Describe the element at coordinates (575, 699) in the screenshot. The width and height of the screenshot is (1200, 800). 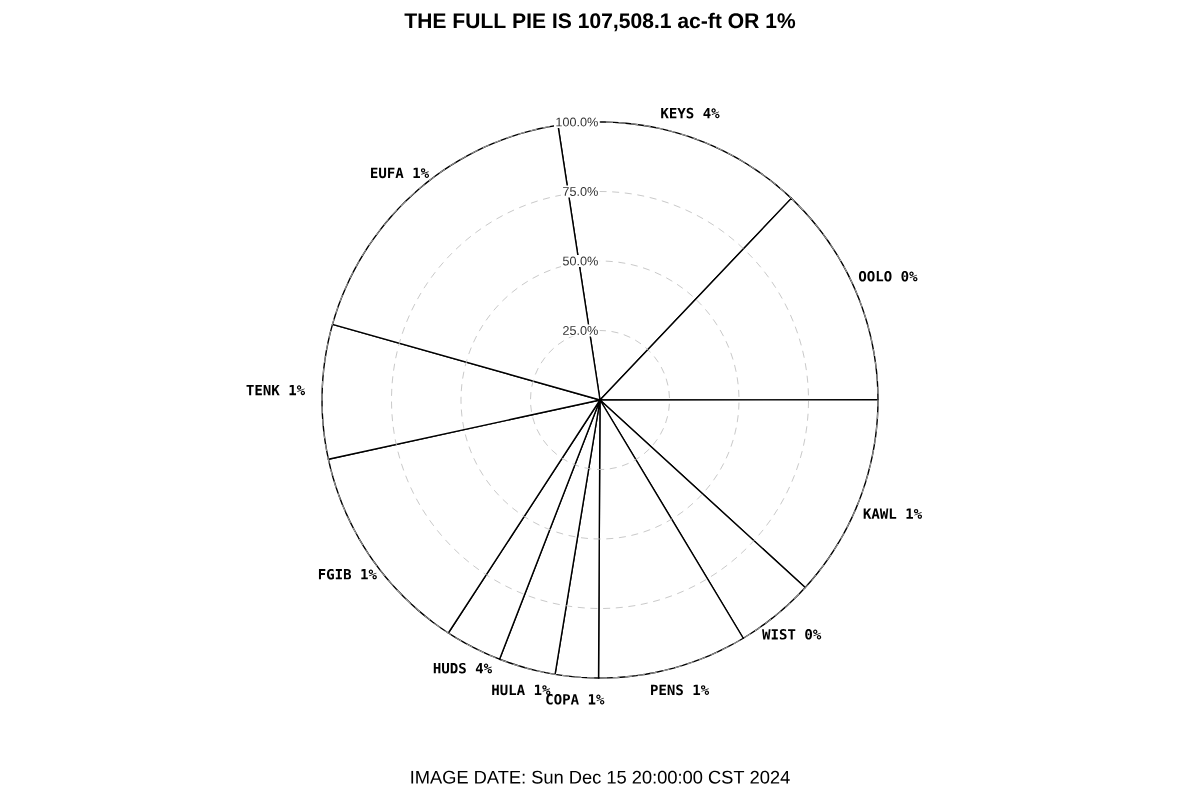
I see `slice-label: COPA 1%` at that location.